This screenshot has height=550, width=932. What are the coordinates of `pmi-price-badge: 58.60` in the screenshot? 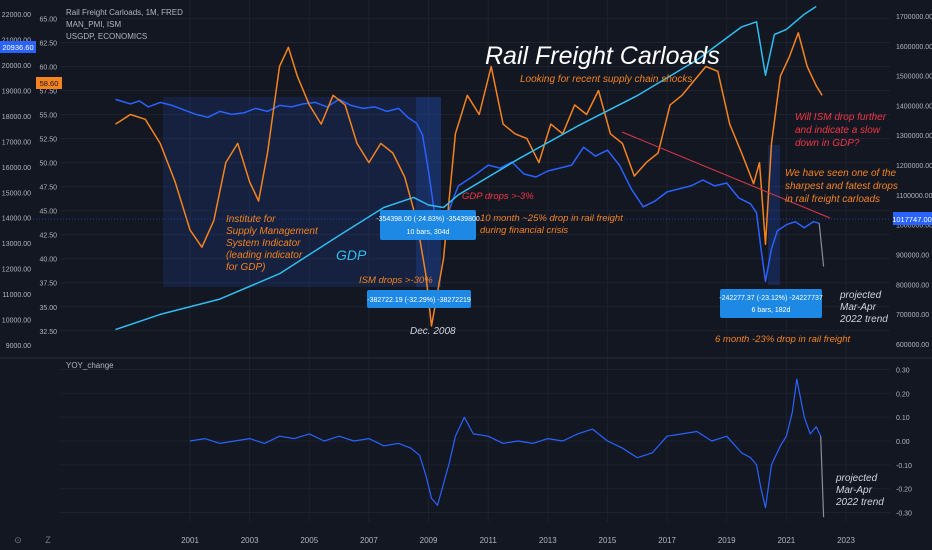 It's located at (49, 83).